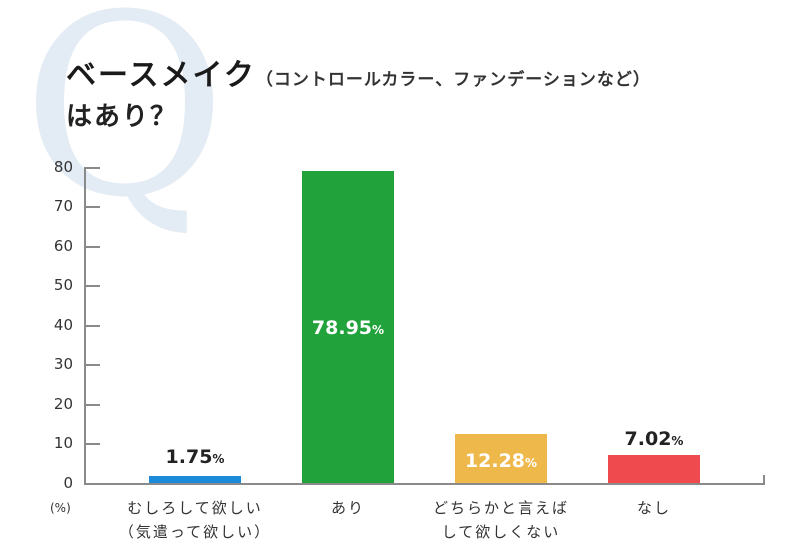  I want to click on y-tick-label-0: 0, so click(68, 483).